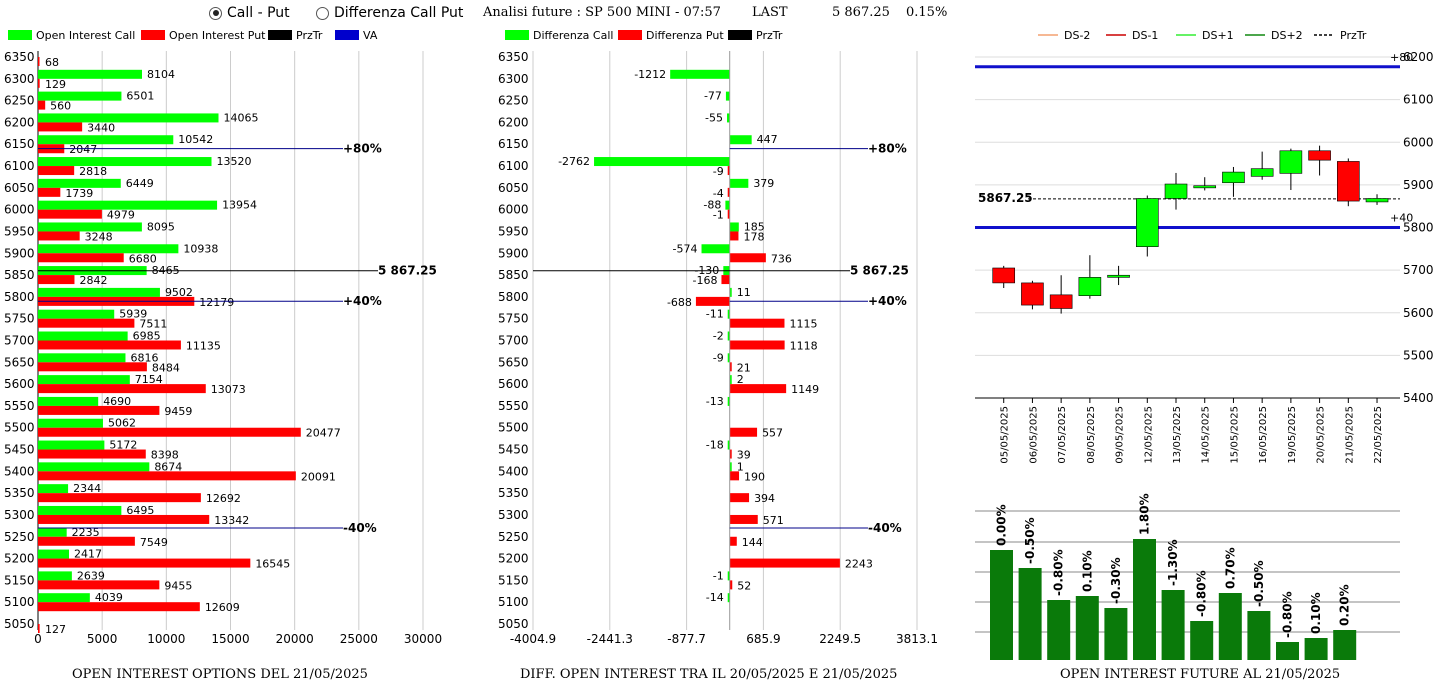 Image resolution: width=1438 pixels, height=690 pixels. I want to click on x-tick-label: 2249.5, so click(840, 639).